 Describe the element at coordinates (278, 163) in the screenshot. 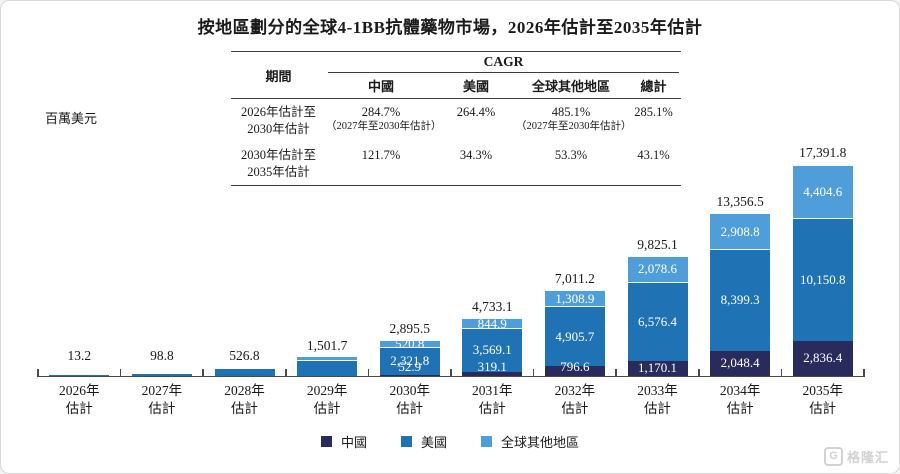

I see `table-period-cell: 2030年估計至 2035年估計` at that location.